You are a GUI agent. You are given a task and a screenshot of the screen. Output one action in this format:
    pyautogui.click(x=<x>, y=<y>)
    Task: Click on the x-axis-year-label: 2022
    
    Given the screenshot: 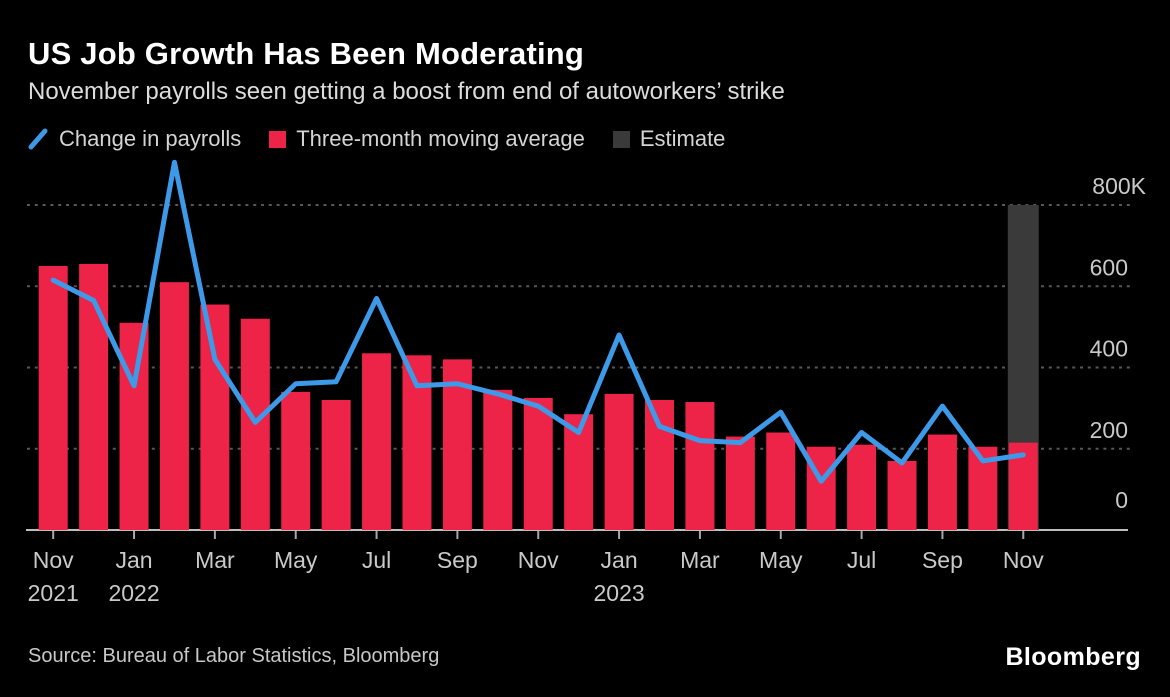 What is the action you would take?
    pyautogui.click(x=133, y=593)
    